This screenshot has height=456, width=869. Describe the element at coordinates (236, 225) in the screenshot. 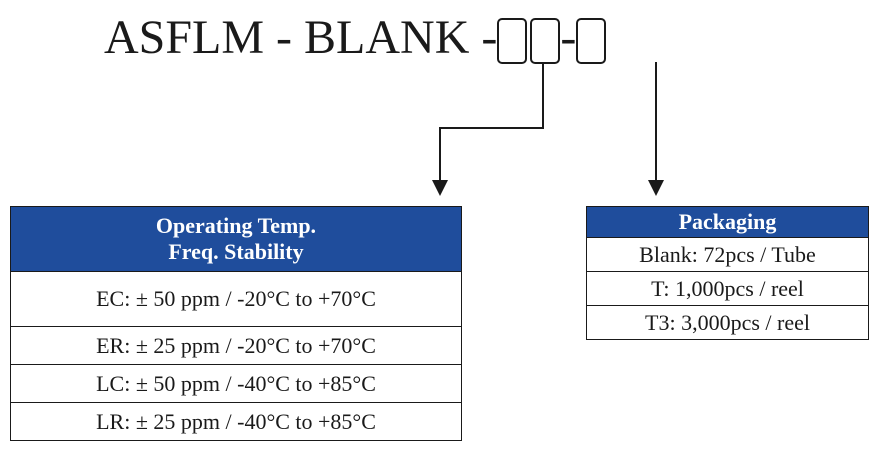

I see `temp-header-line1: Operating Temp.` at that location.